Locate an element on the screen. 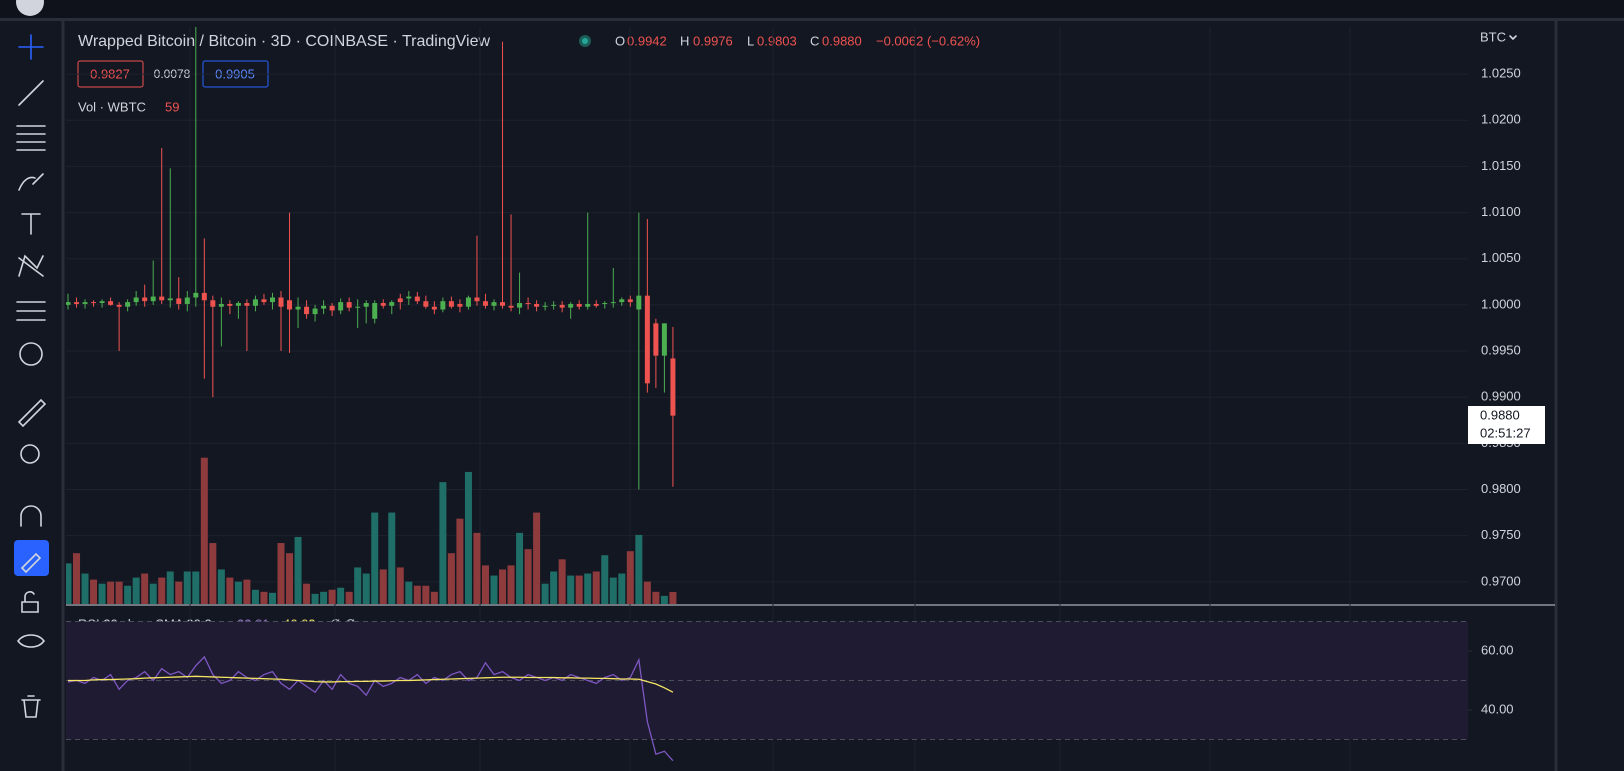  ohlc-label: O is located at coordinates (620, 40).